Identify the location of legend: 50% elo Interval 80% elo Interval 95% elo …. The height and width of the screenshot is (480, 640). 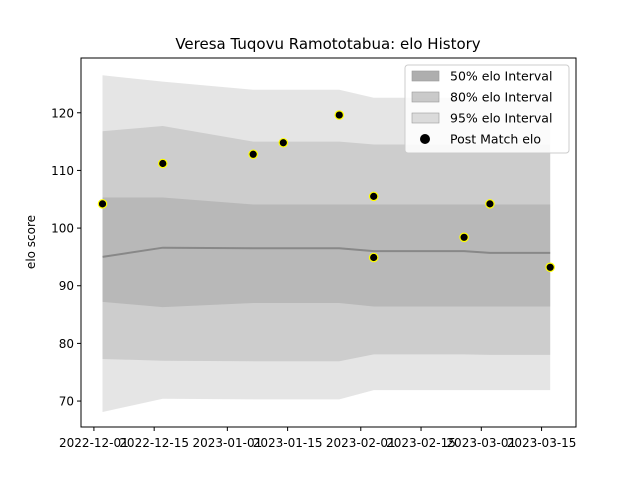
(487, 109).